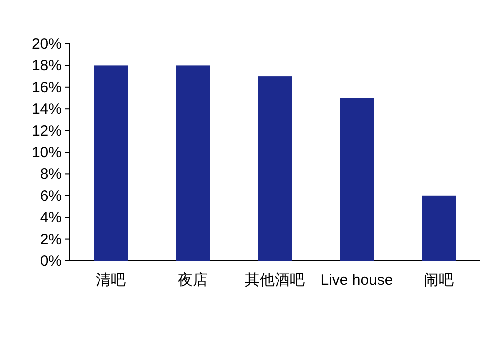  Describe the element at coordinates (51, 239) in the screenshot. I see `y-tick-label: 2%` at that location.